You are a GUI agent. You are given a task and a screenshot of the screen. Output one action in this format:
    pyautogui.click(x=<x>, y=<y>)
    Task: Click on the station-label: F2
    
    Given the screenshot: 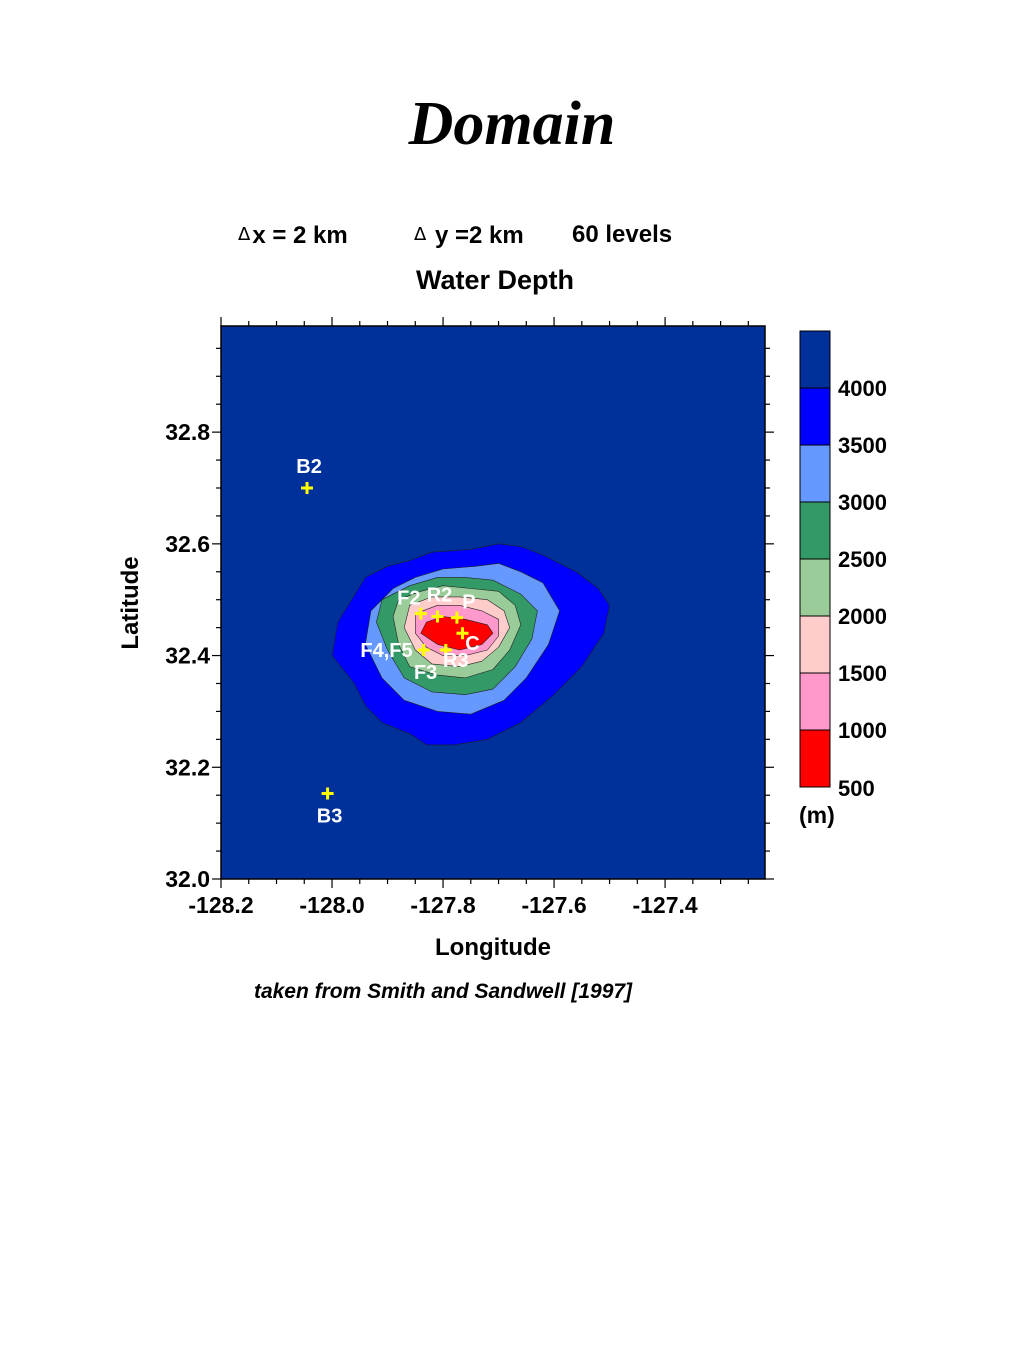 What is the action you would take?
    pyautogui.click(x=408, y=599)
    